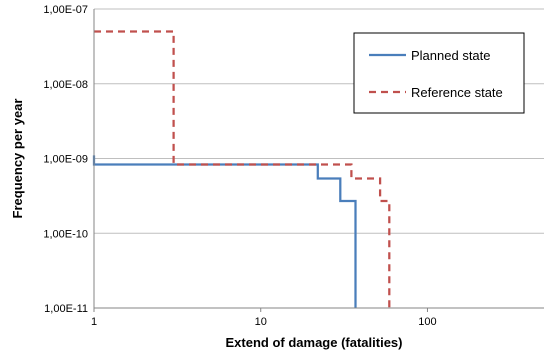  What do you see at coordinates (17, 159) in the screenshot?
I see `y-axis-title: Frequency per year` at bounding box center [17, 159].